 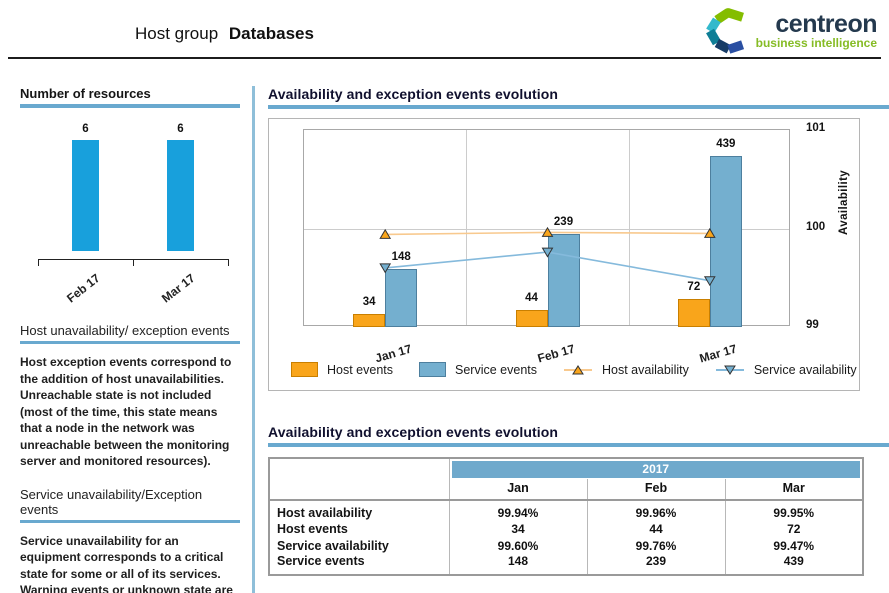 I want to click on centreon-logo: centreon business intelligence, so click(x=791, y=31).